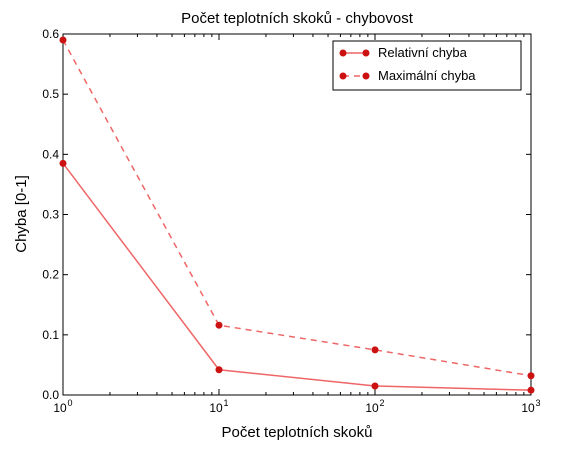  Describe the element at coordinates (381, 403) in the screenshot. I see `x-tick-exponent: 2` at that location.